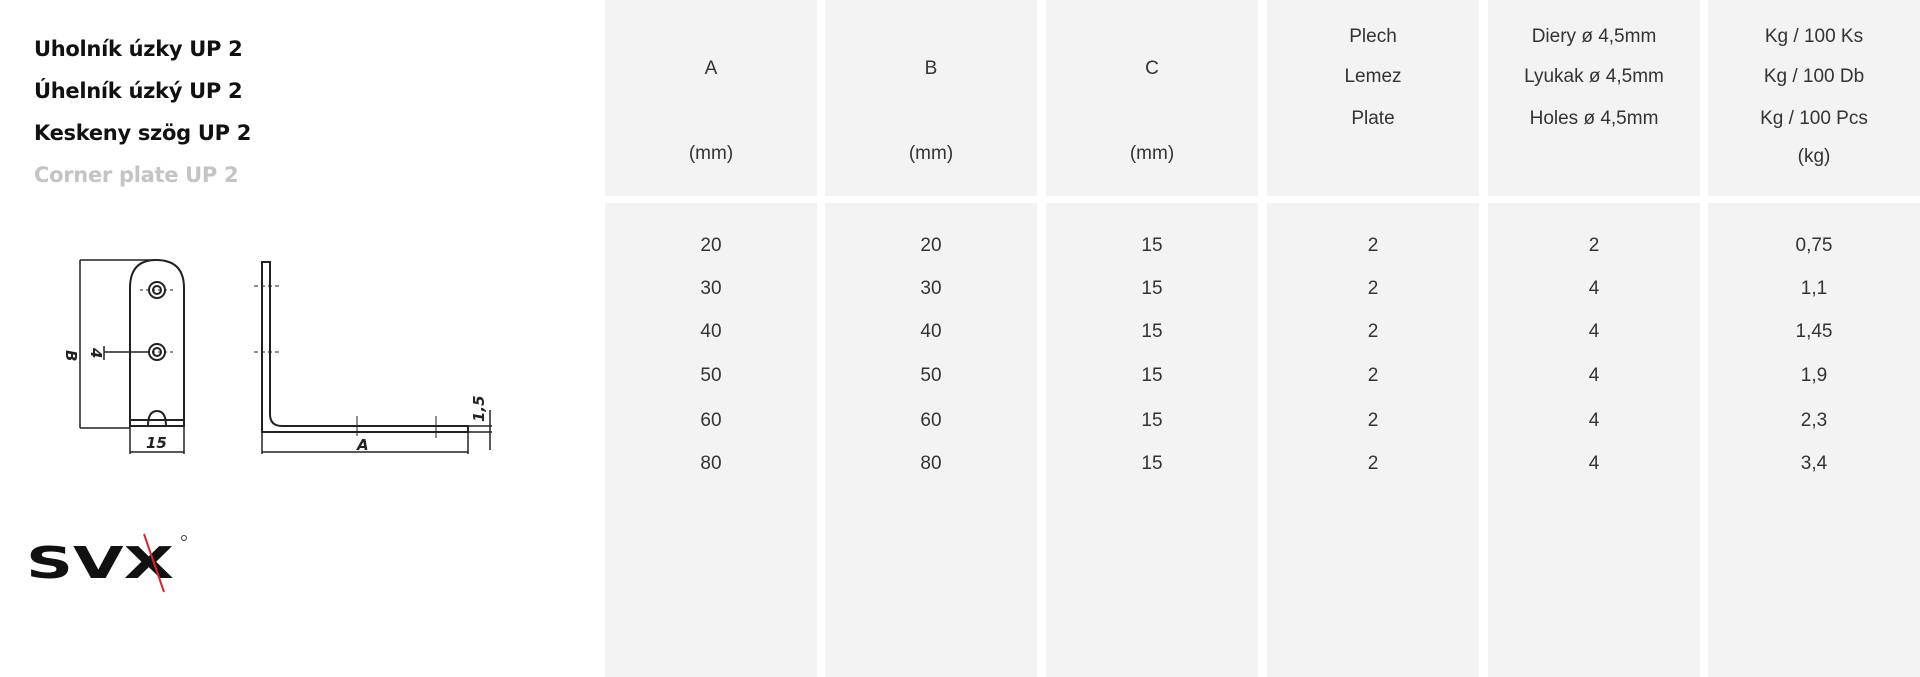 This screenshot has height=677, width=1920. What do you see at coordinates (156, 443) in the screenshot?
I see `label-width: 15` at bounding box center [156, 443].